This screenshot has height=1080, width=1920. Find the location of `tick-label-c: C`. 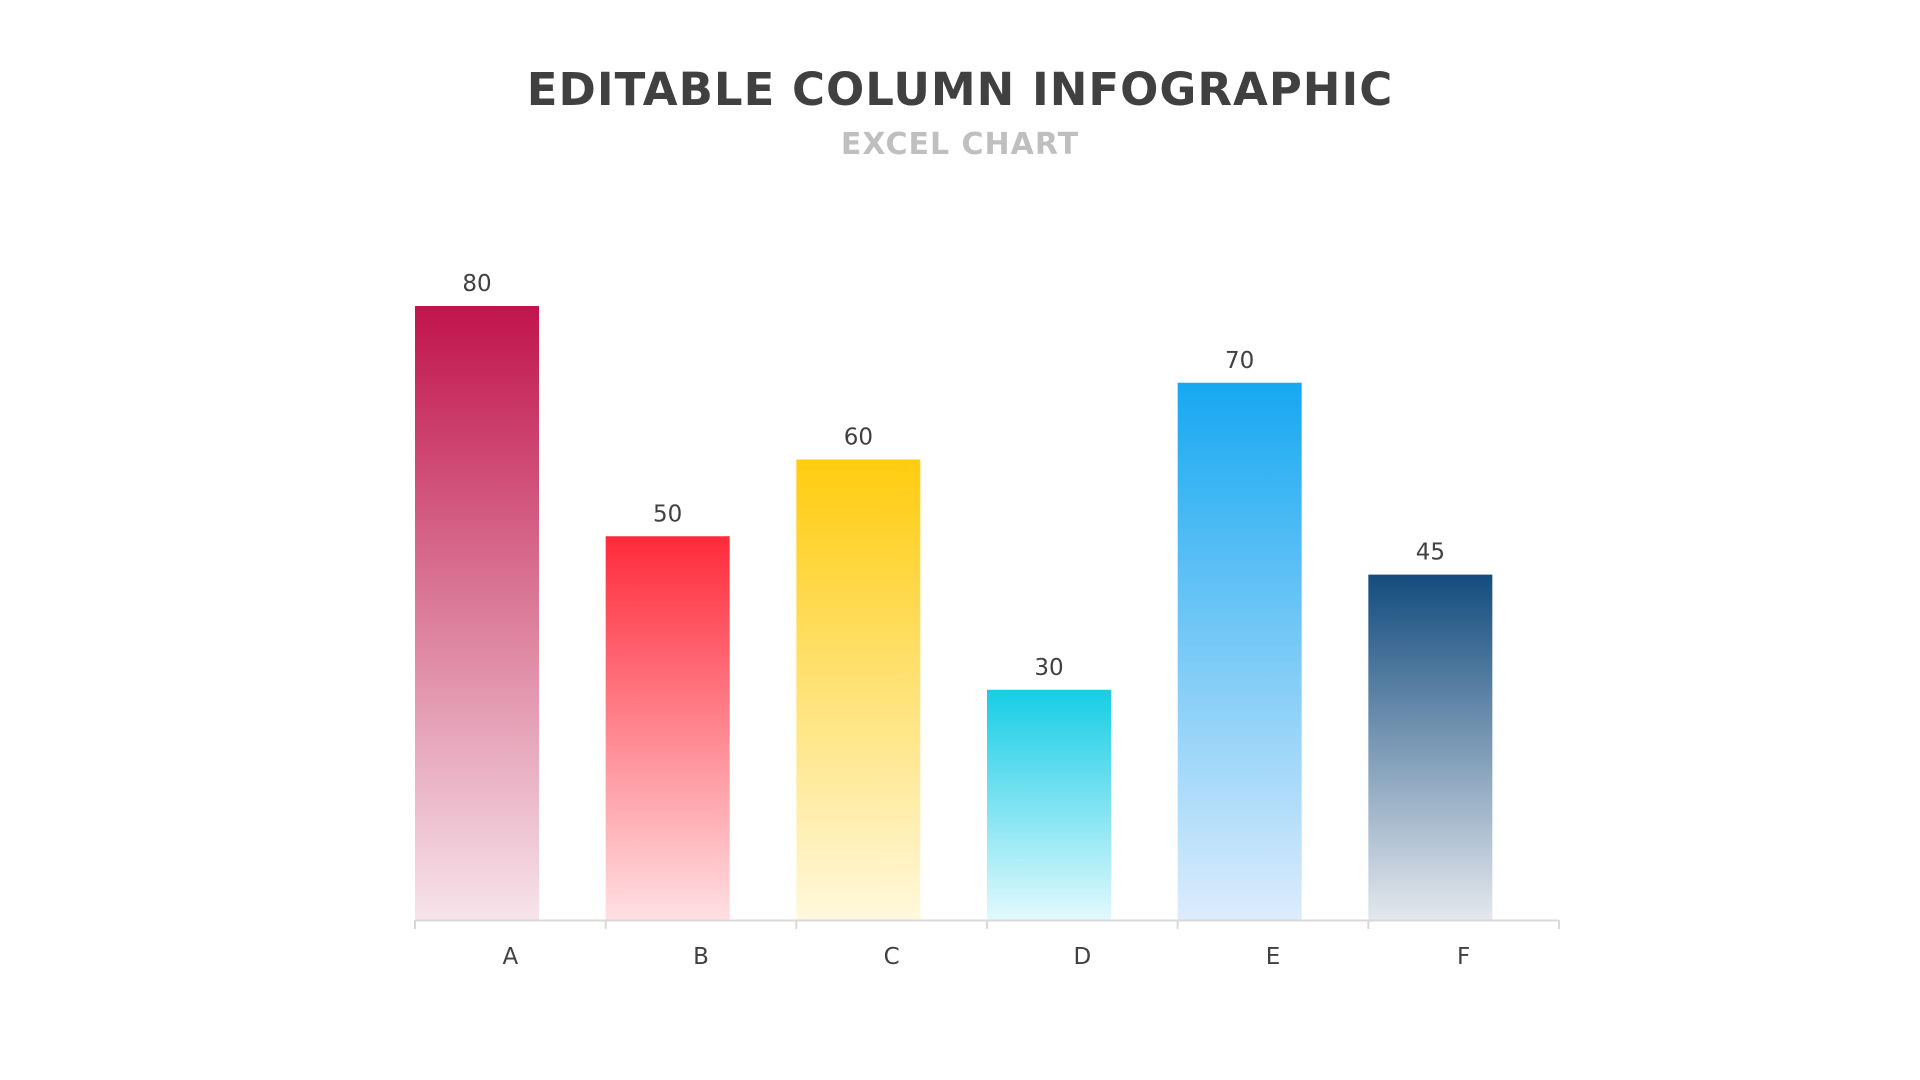

tick-label-c: C is located at coordinates (892, 957).